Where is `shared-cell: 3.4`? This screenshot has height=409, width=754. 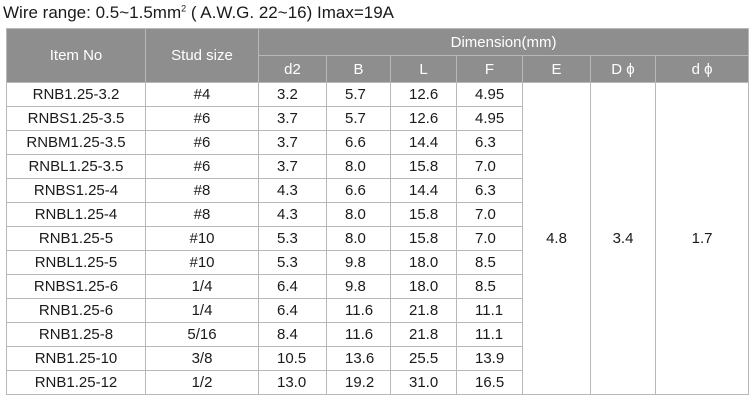
shared-cell: 3.4 is located at coordinates (623, 238).